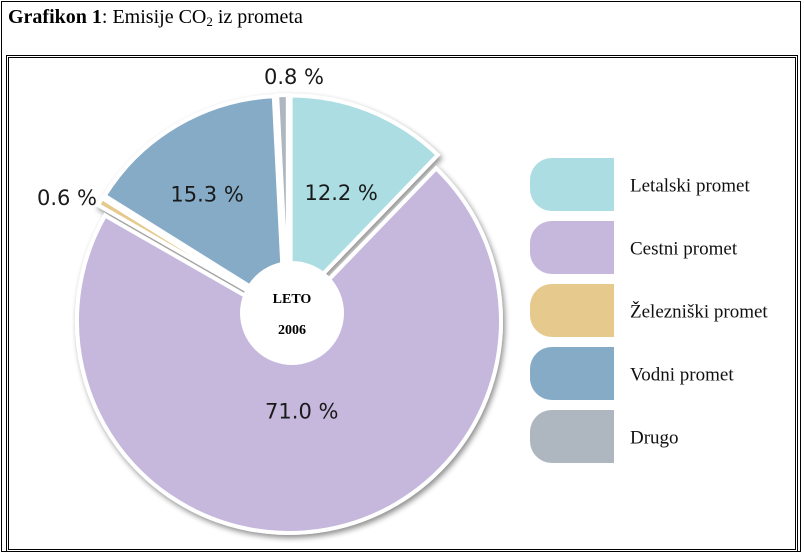  Describe the element at coordinates (257, 17) in the screenshot. I see `figure-title-end: iz prometa` at that location.